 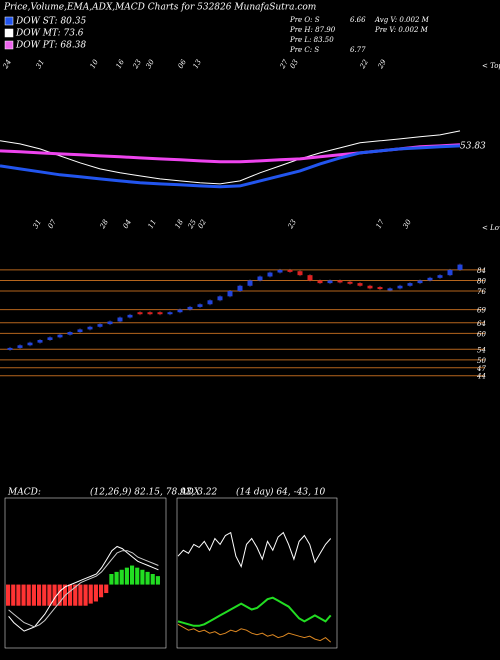 I want to click on info-text: Pre L: 83.50, so click(x=311, y=40).